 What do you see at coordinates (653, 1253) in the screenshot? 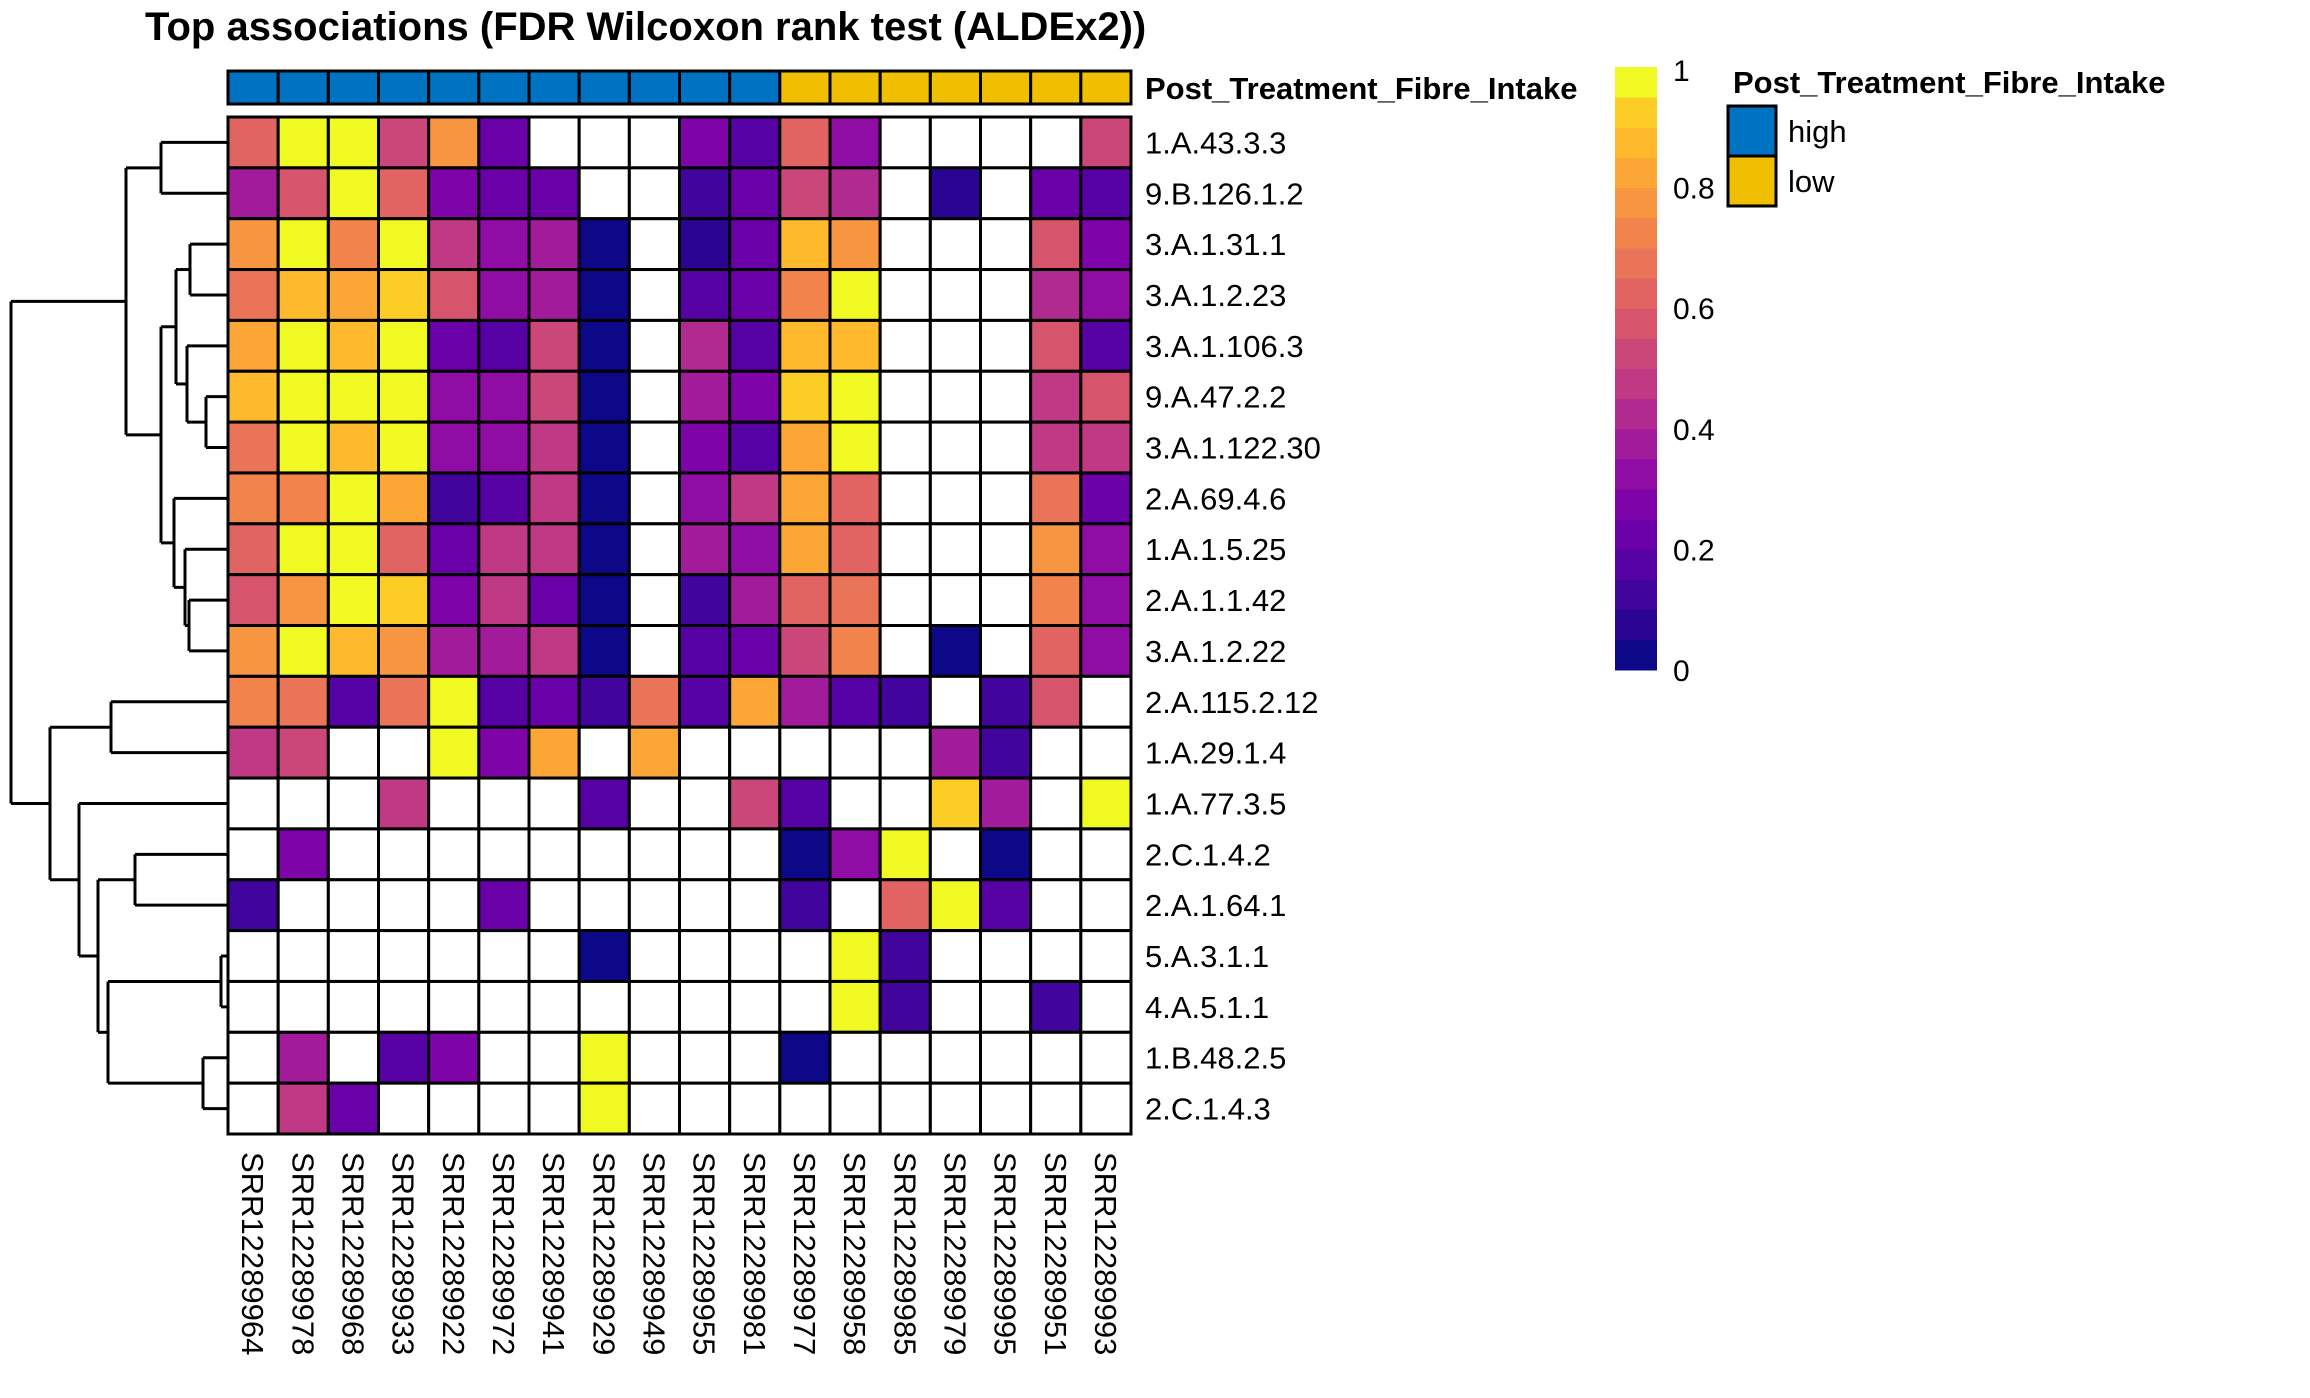
I see `column-label: SRR12289949` at bounding box center [653, 1253].